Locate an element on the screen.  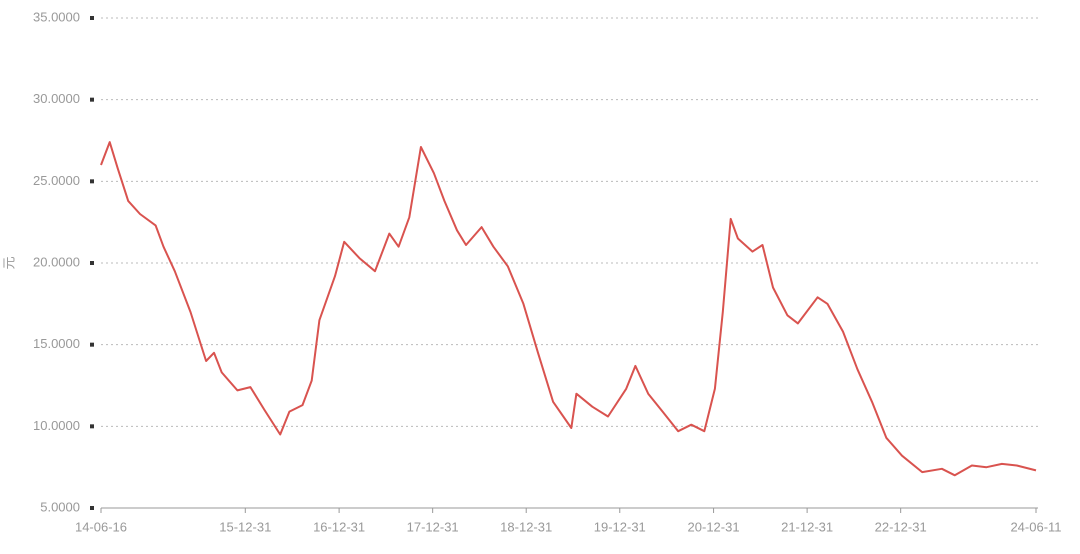
x-tick-label: 20-12-31 is located at coordinates (714, 526).